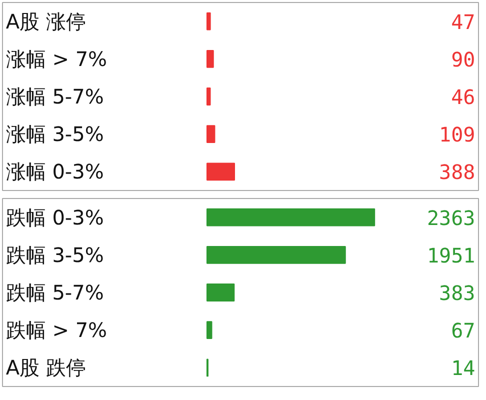  Describe the element at coordinates (57, 330) in the screenshot. I see `y-tick-label: 跌幅 > 7%` at that location.